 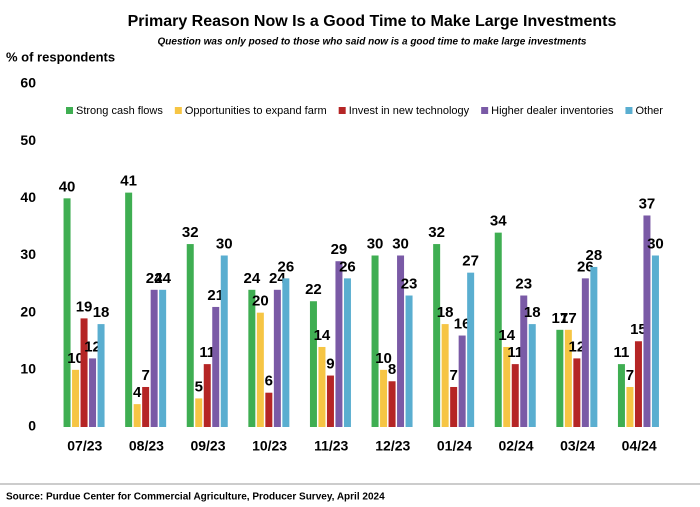 What do you see at coordinates (383, 358) in the screenshot?
I see `data-label: 10` at bounding box center [383, 358].